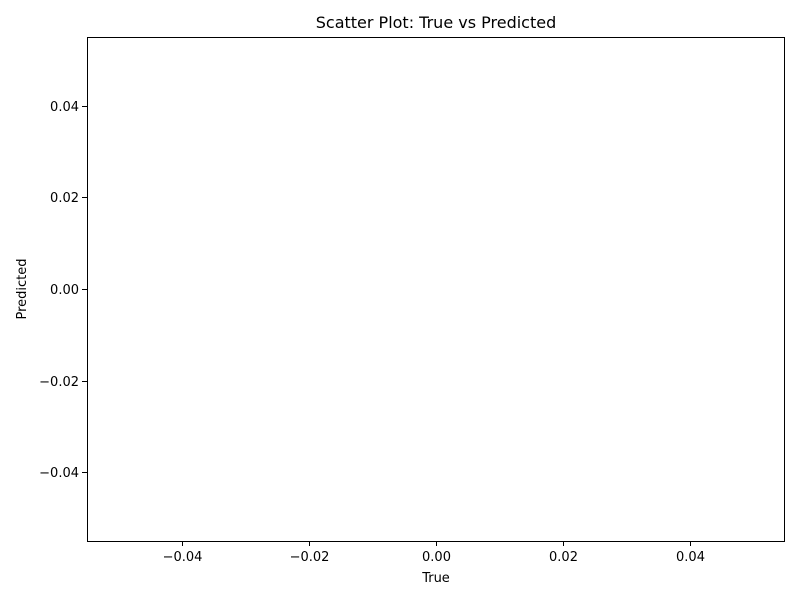 The height and width of the screenshot is (600, 800). I want to click on x-tick-label: −0.04, so click(183, 557).